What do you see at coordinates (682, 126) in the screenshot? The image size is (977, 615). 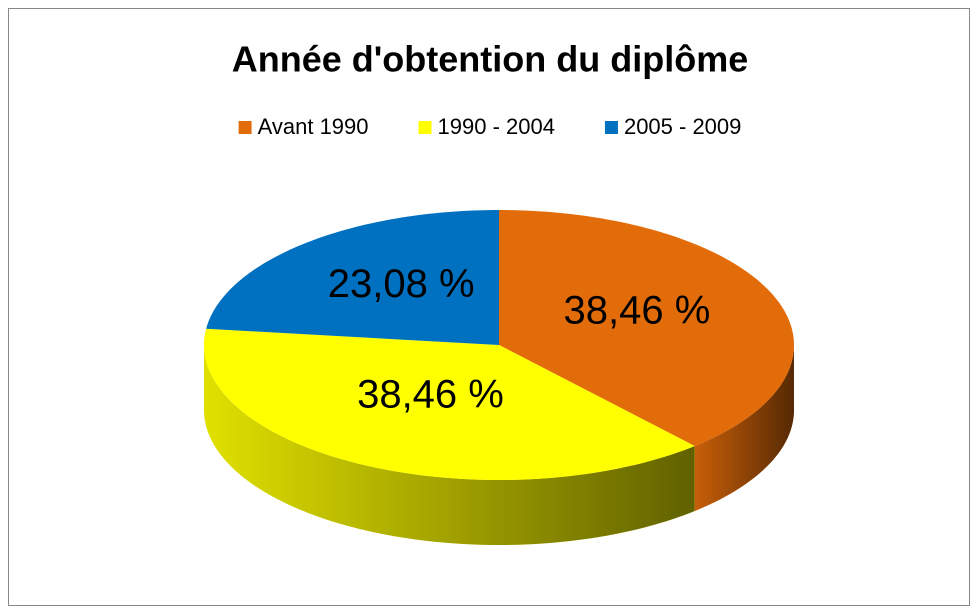 I see `legend-label: 2005 - 2009` at bounding box center [682, 126].